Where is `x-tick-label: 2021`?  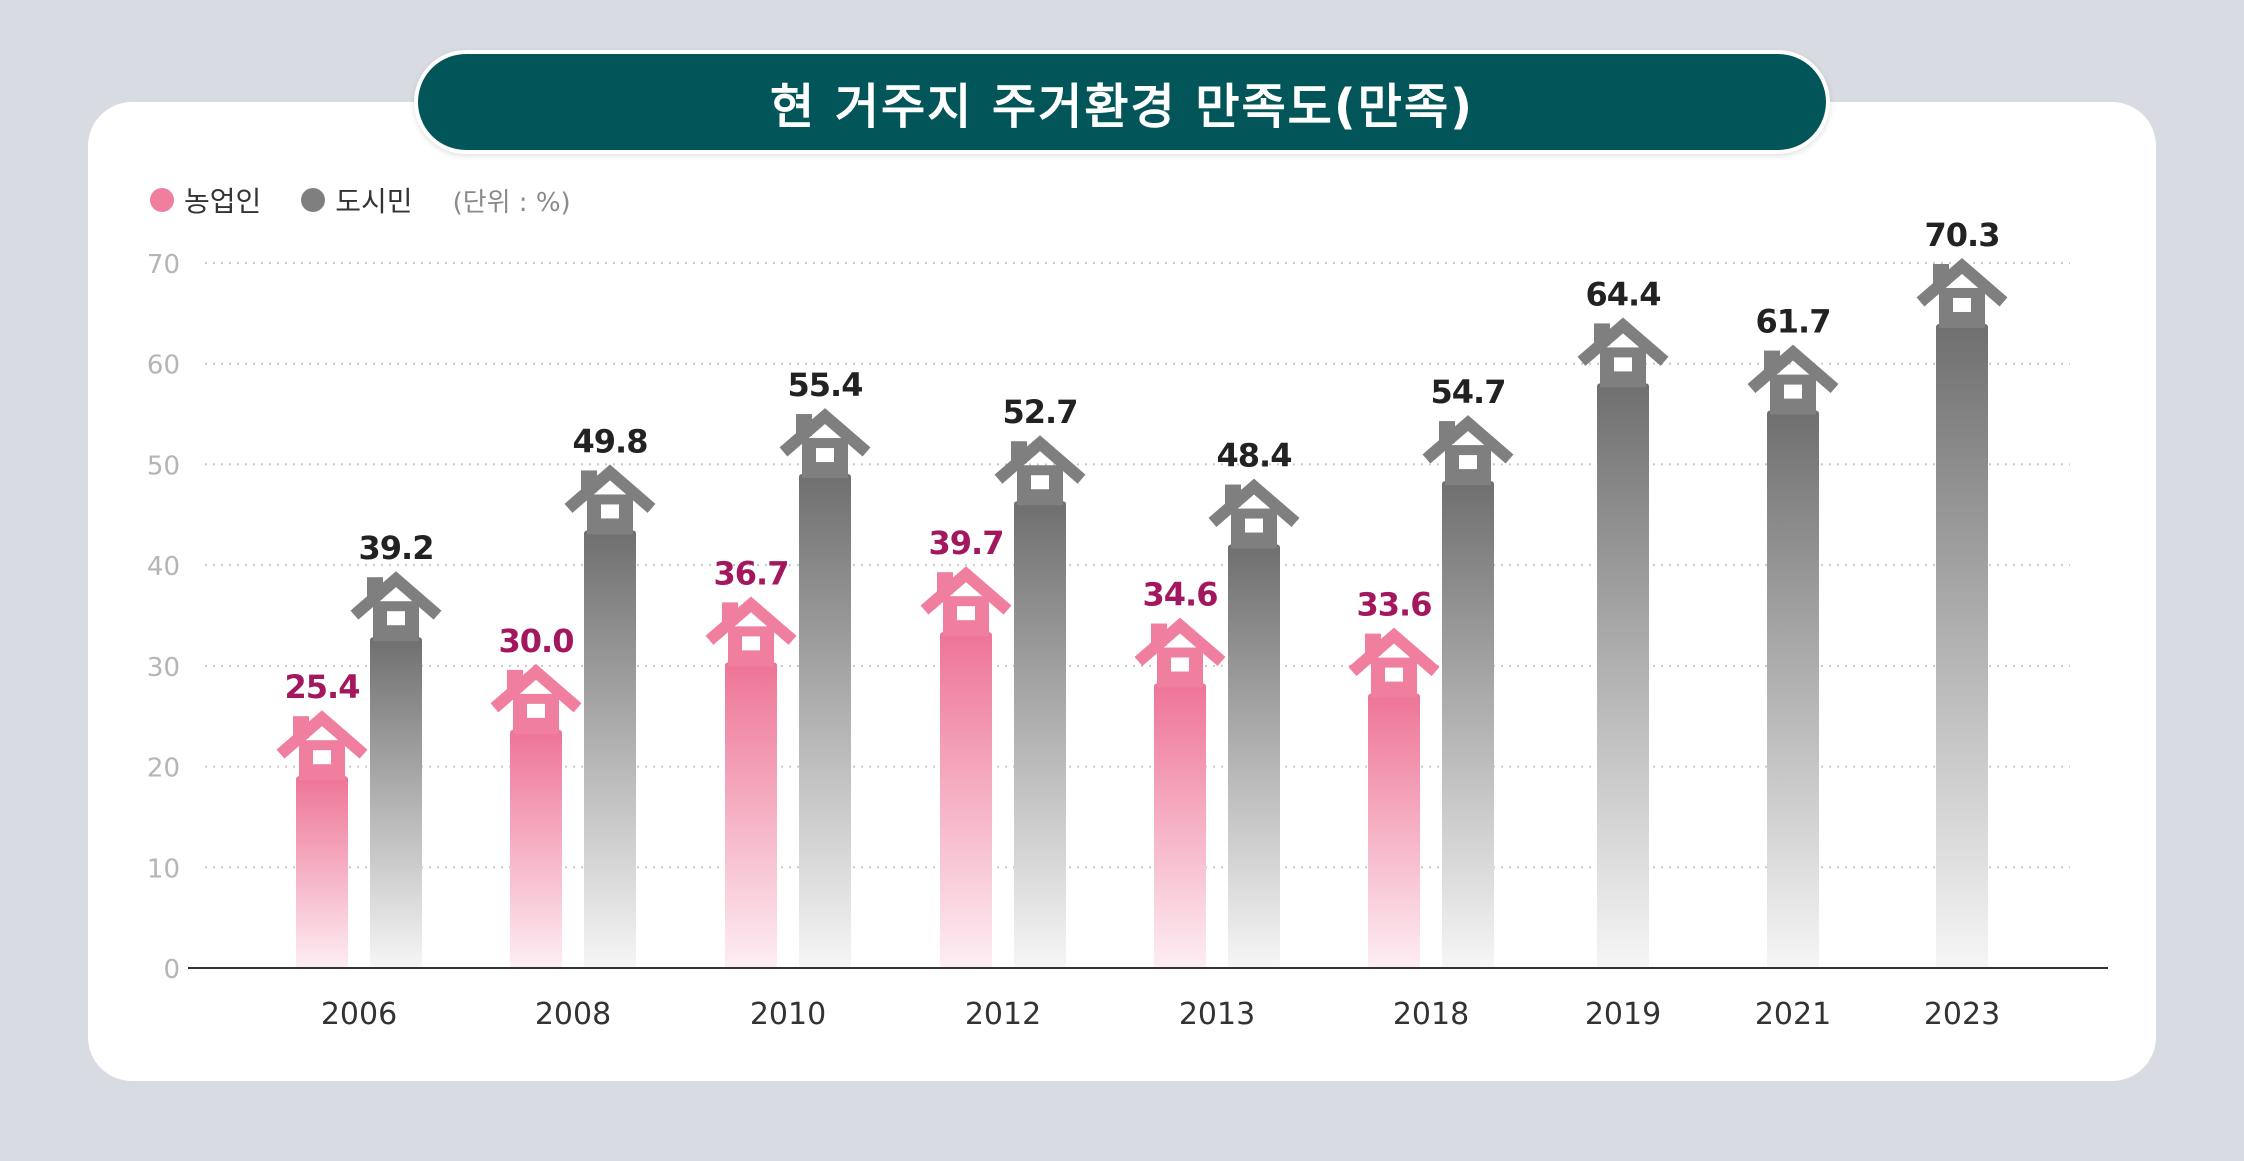
x-tick-label: 2021 is located at coordinates (1793, 1014).